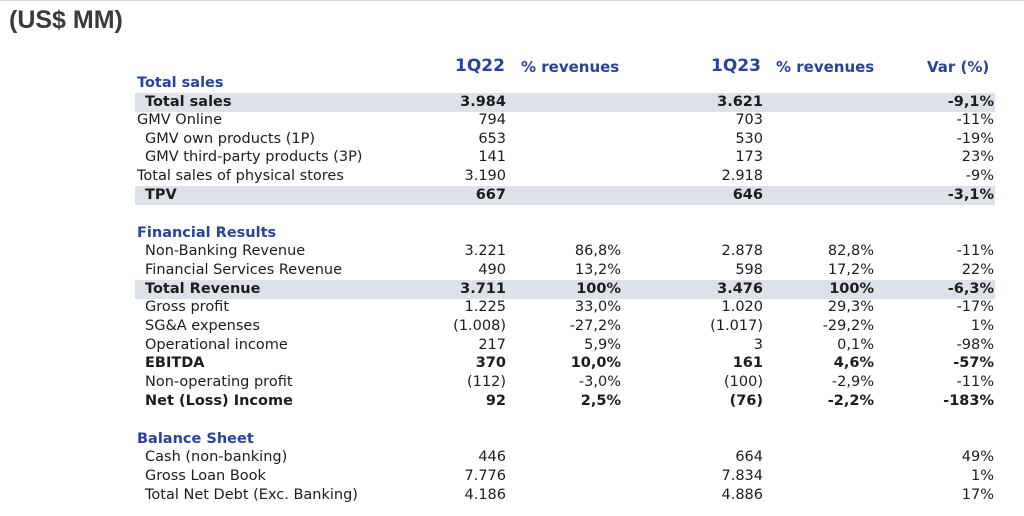 The height and width of the screenshot is (516, 1024). I want to click on value-1q23-cell: 530, so click(749, 139).